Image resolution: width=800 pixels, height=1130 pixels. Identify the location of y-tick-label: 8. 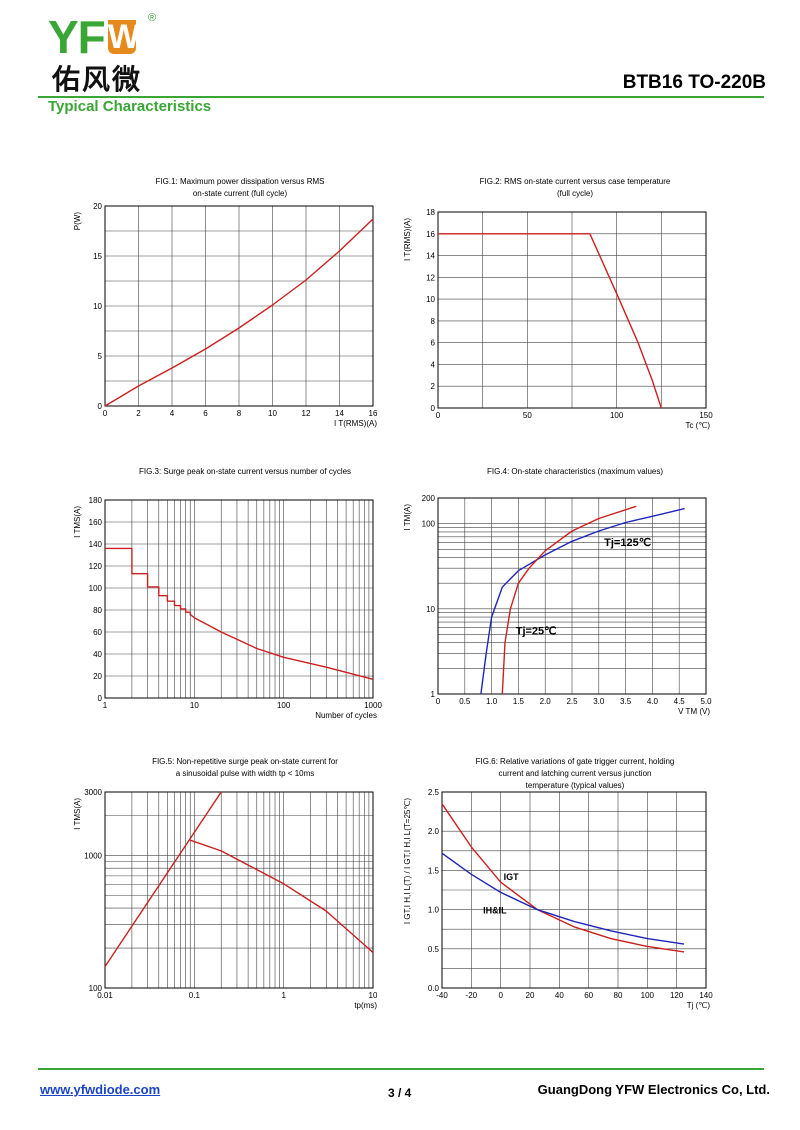
(433, 321).